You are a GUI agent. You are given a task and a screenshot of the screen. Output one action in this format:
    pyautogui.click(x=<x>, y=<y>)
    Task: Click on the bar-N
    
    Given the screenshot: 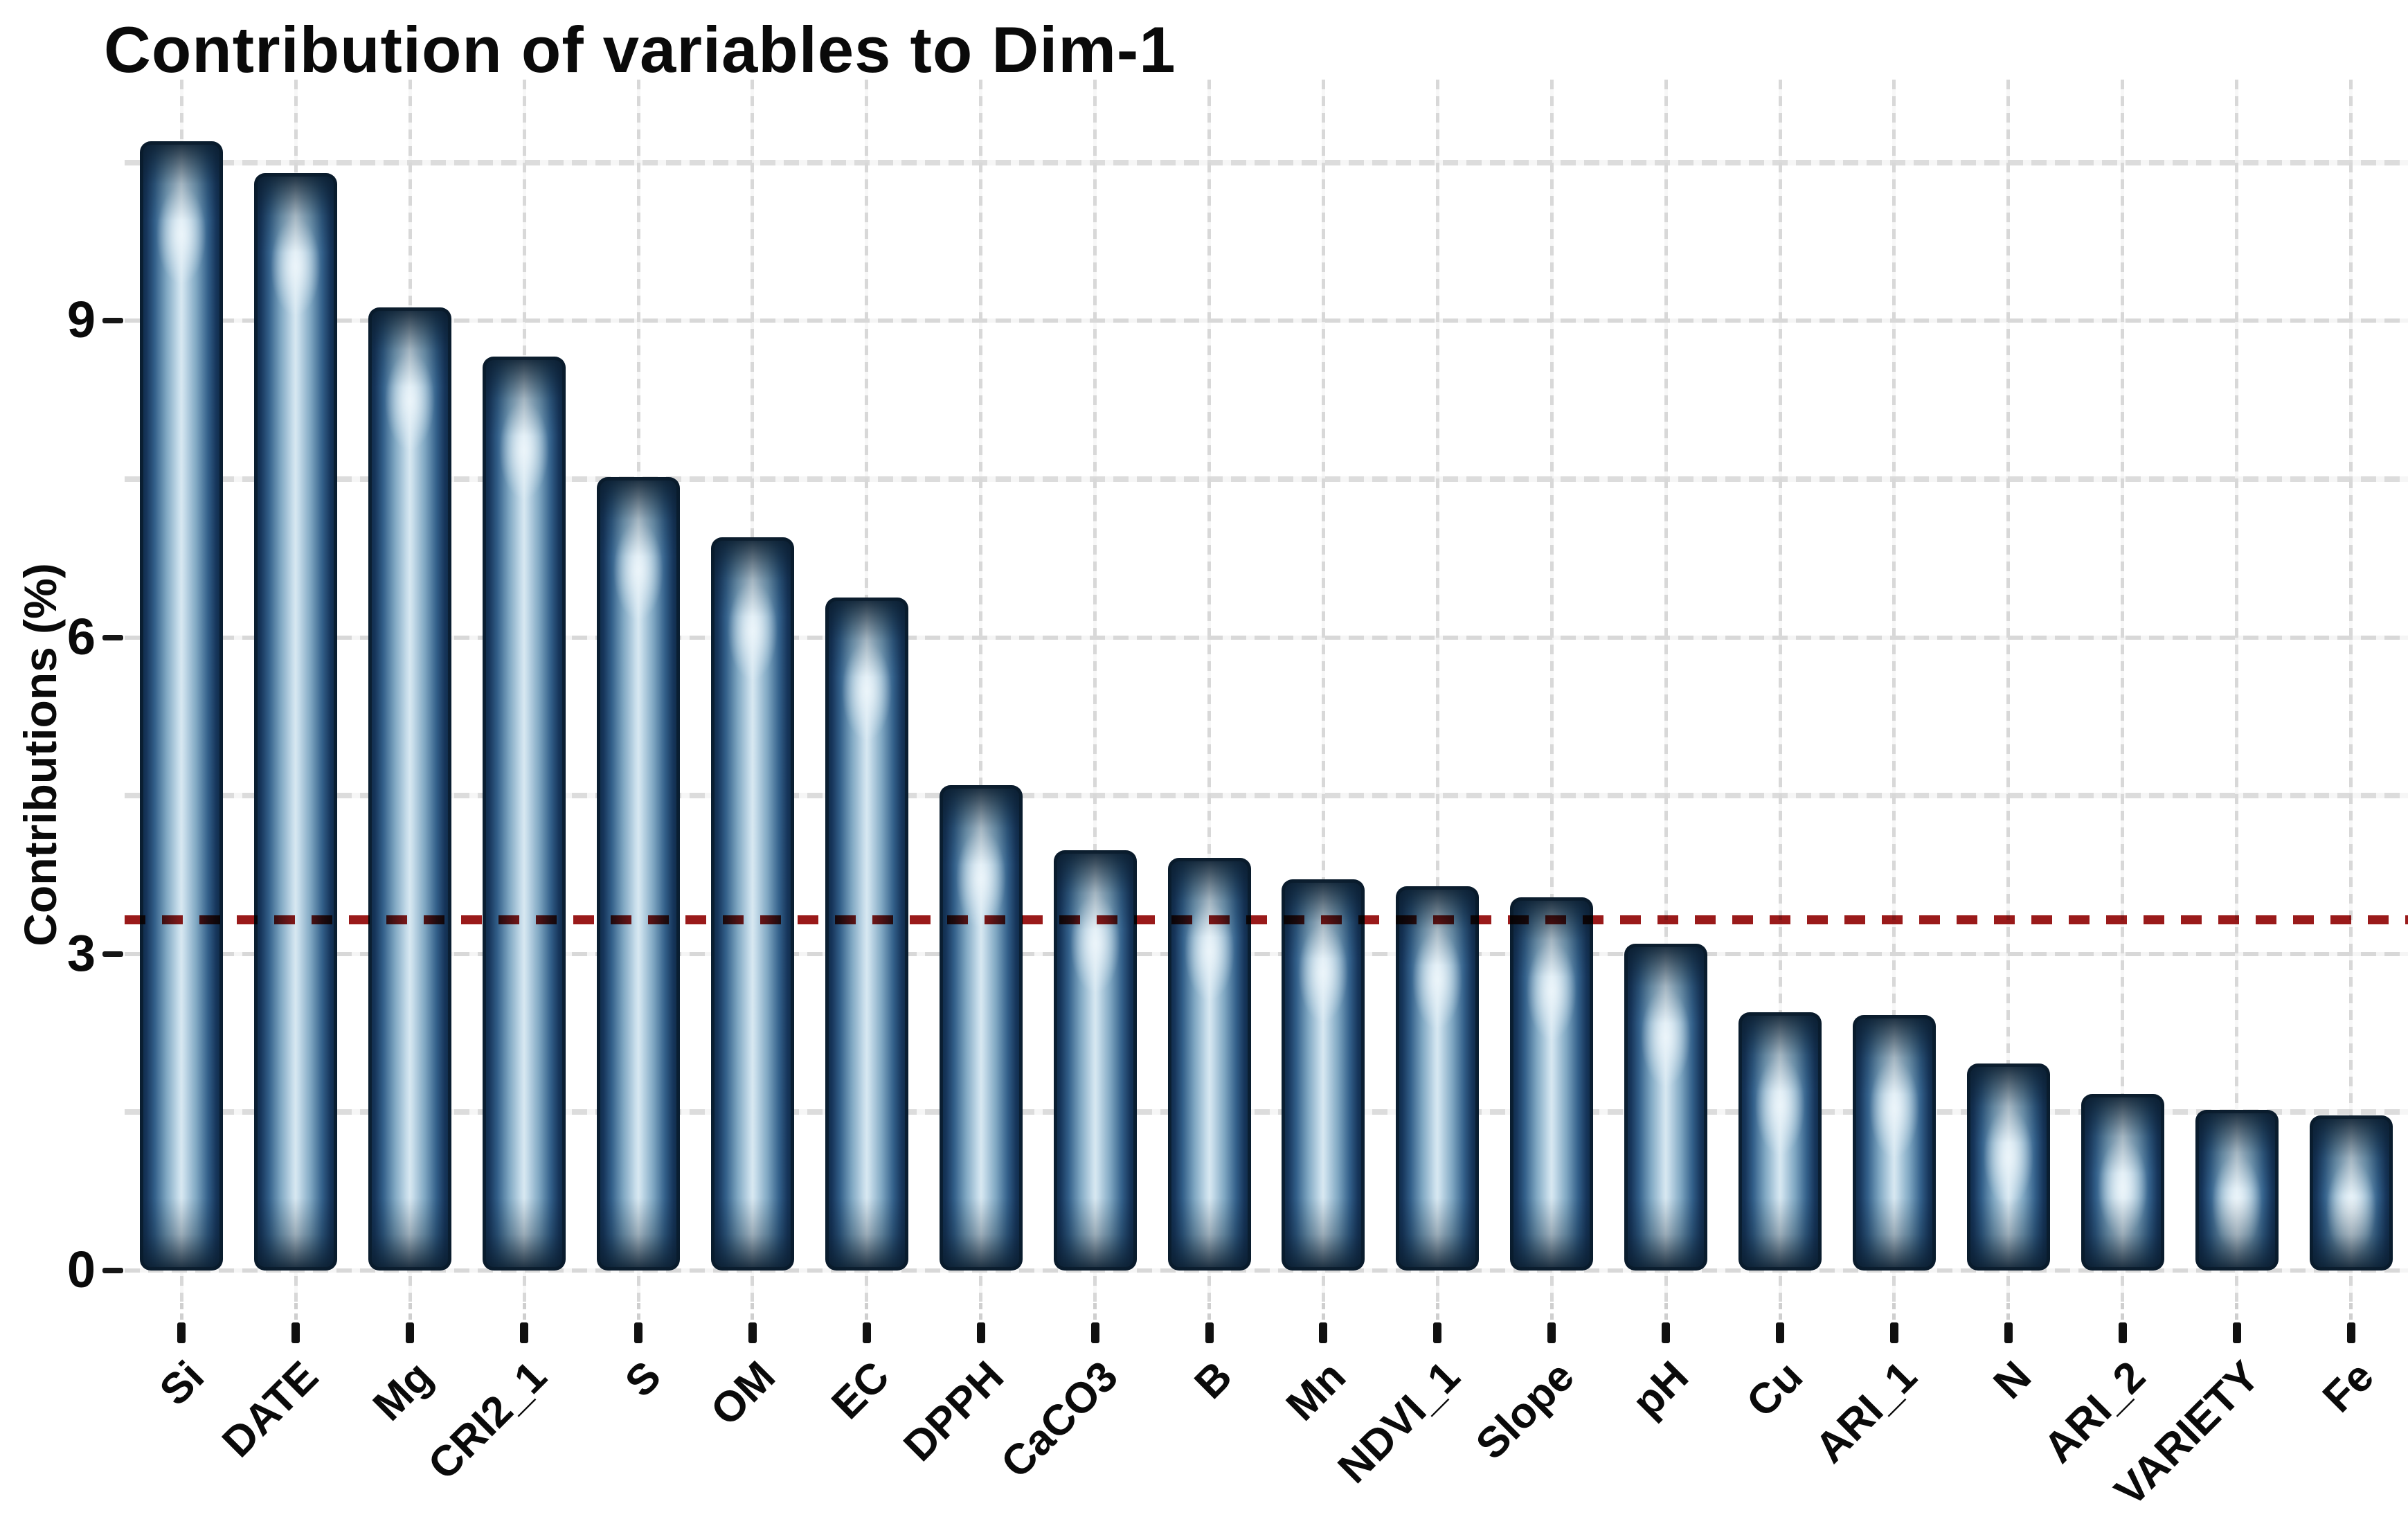 What is the action you would take?
    pyautogui.click(x=2008, y=1167)
    